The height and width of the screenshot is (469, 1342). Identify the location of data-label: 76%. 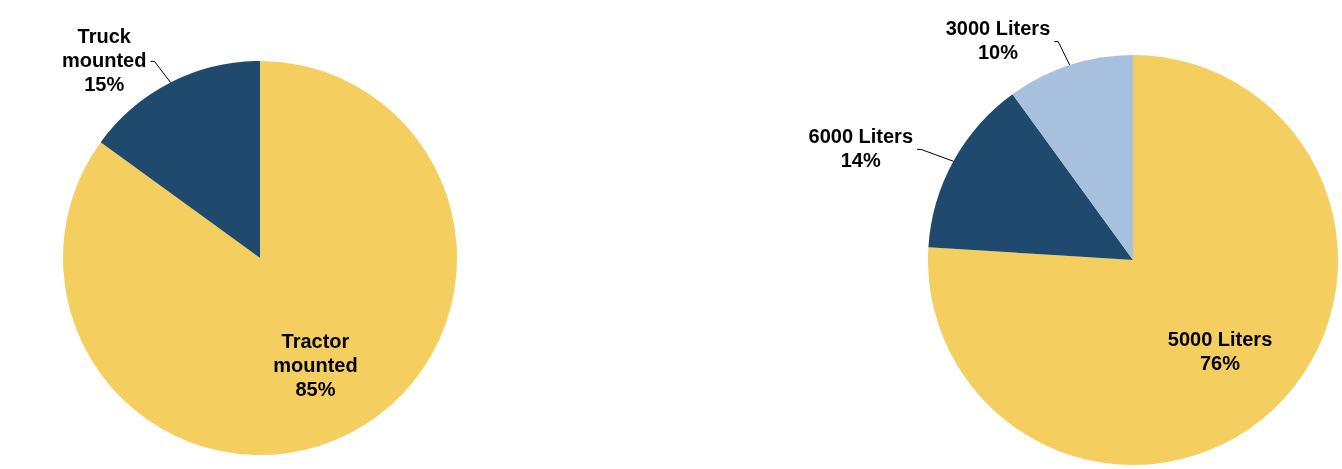
(1220, 363).